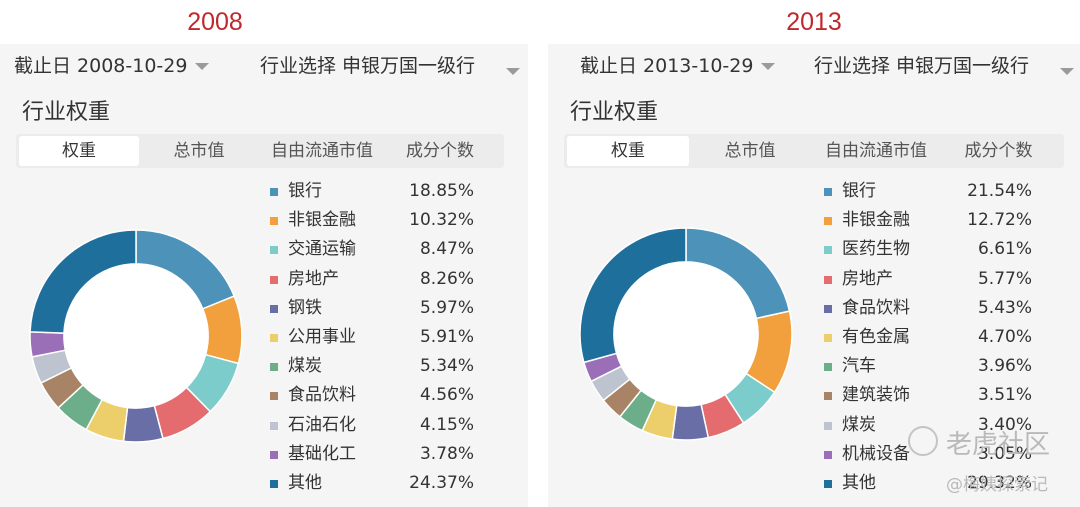 Image resolution: width=1080 pixels, height=507 pixels. What do you see at coordinates (1004, 424) in the screenshot?
I see `legend-value: 3.40%` at bounding box center [1004, 424].